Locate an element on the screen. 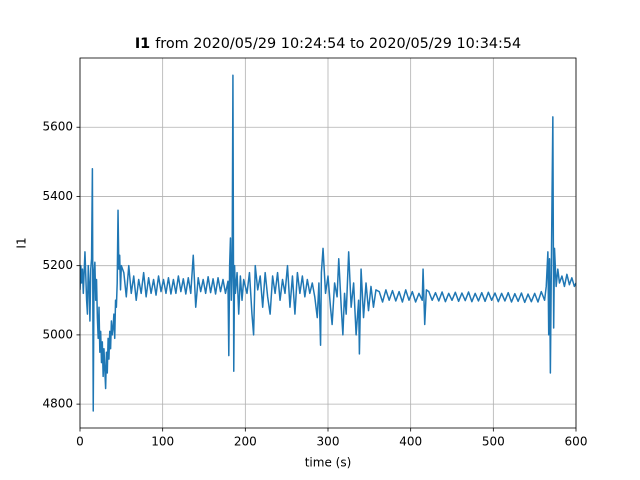  x-tick-label: 100 is located at coordinates (162, 442).